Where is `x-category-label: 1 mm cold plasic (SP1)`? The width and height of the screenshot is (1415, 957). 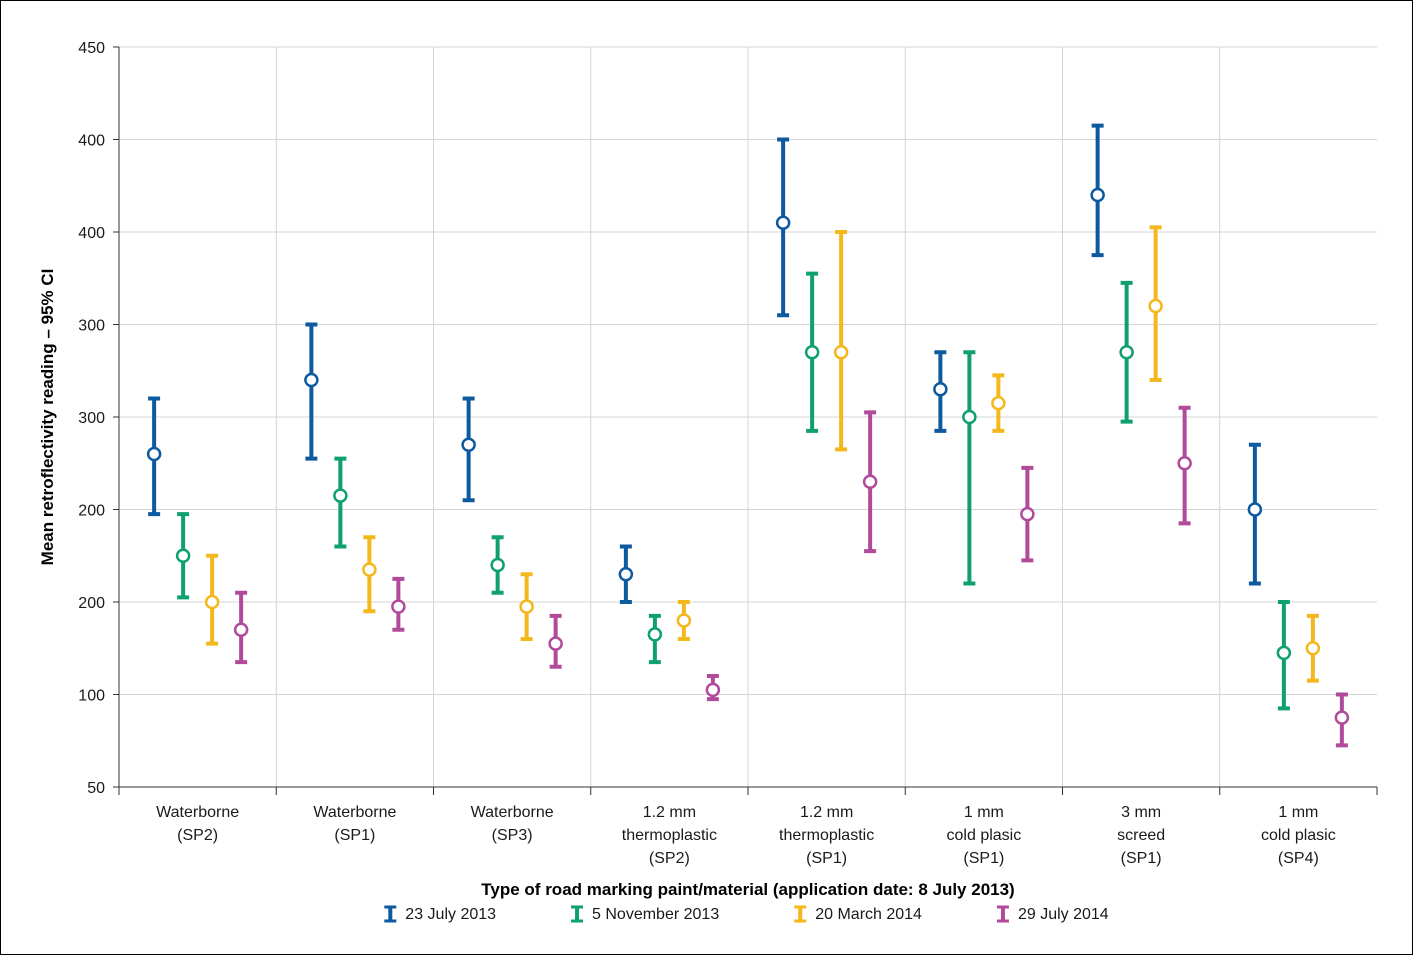
x-category-label: 1 mm cold plasic (SP1) is located at coordinates (984, 835).